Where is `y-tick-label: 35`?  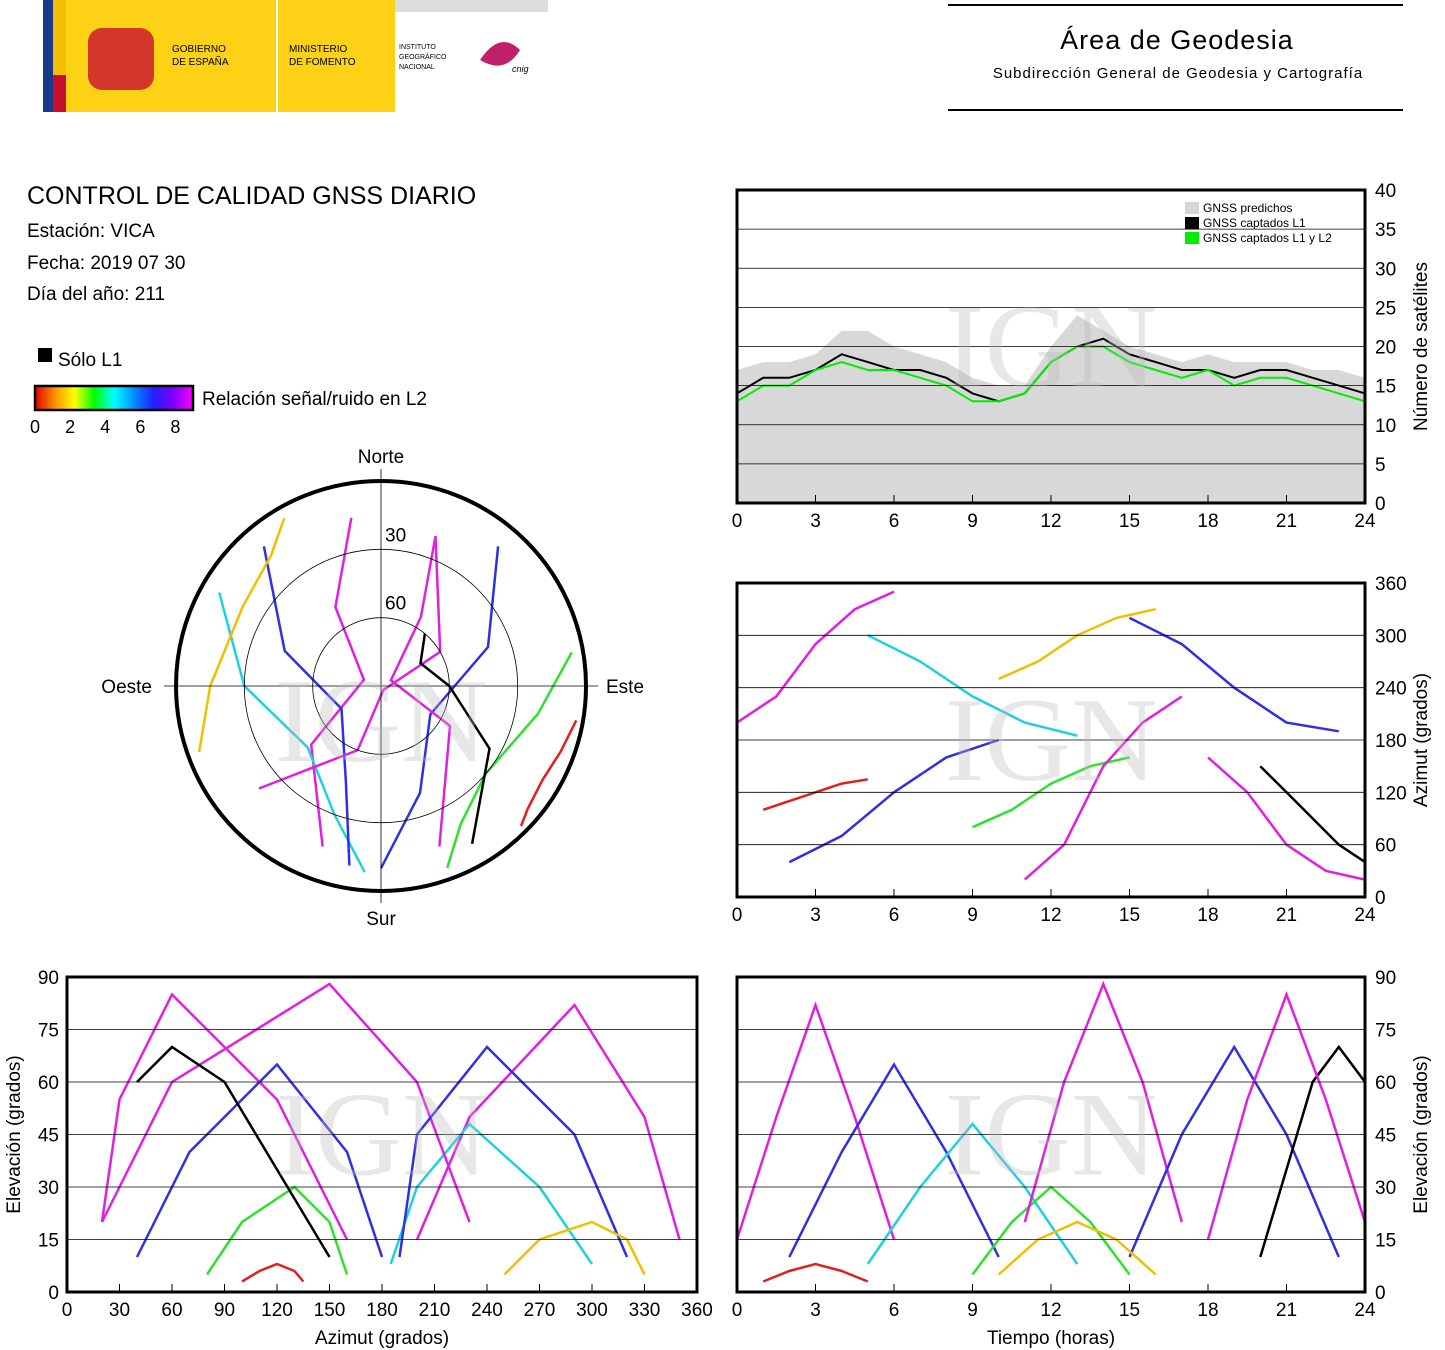 y-tick-label: 35 is located at coordinates (1385, 230).